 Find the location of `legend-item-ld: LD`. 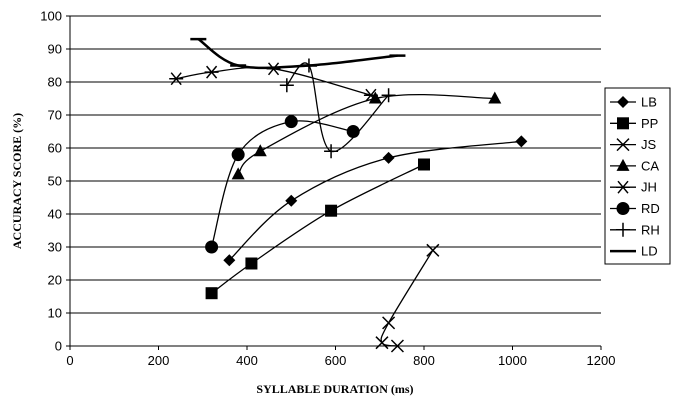

legend-item-ld: LD is located at coordinates (634, 251).